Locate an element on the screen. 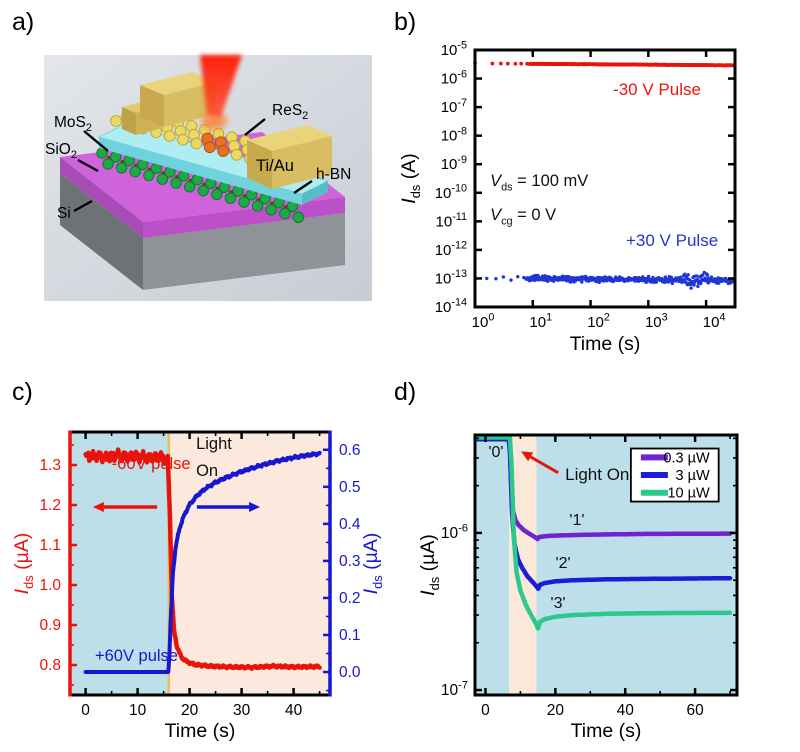 The width and height of the screenshot is (800, 752). y-tick-label: 10⁻⁹ is located at coordinates (454, 163).